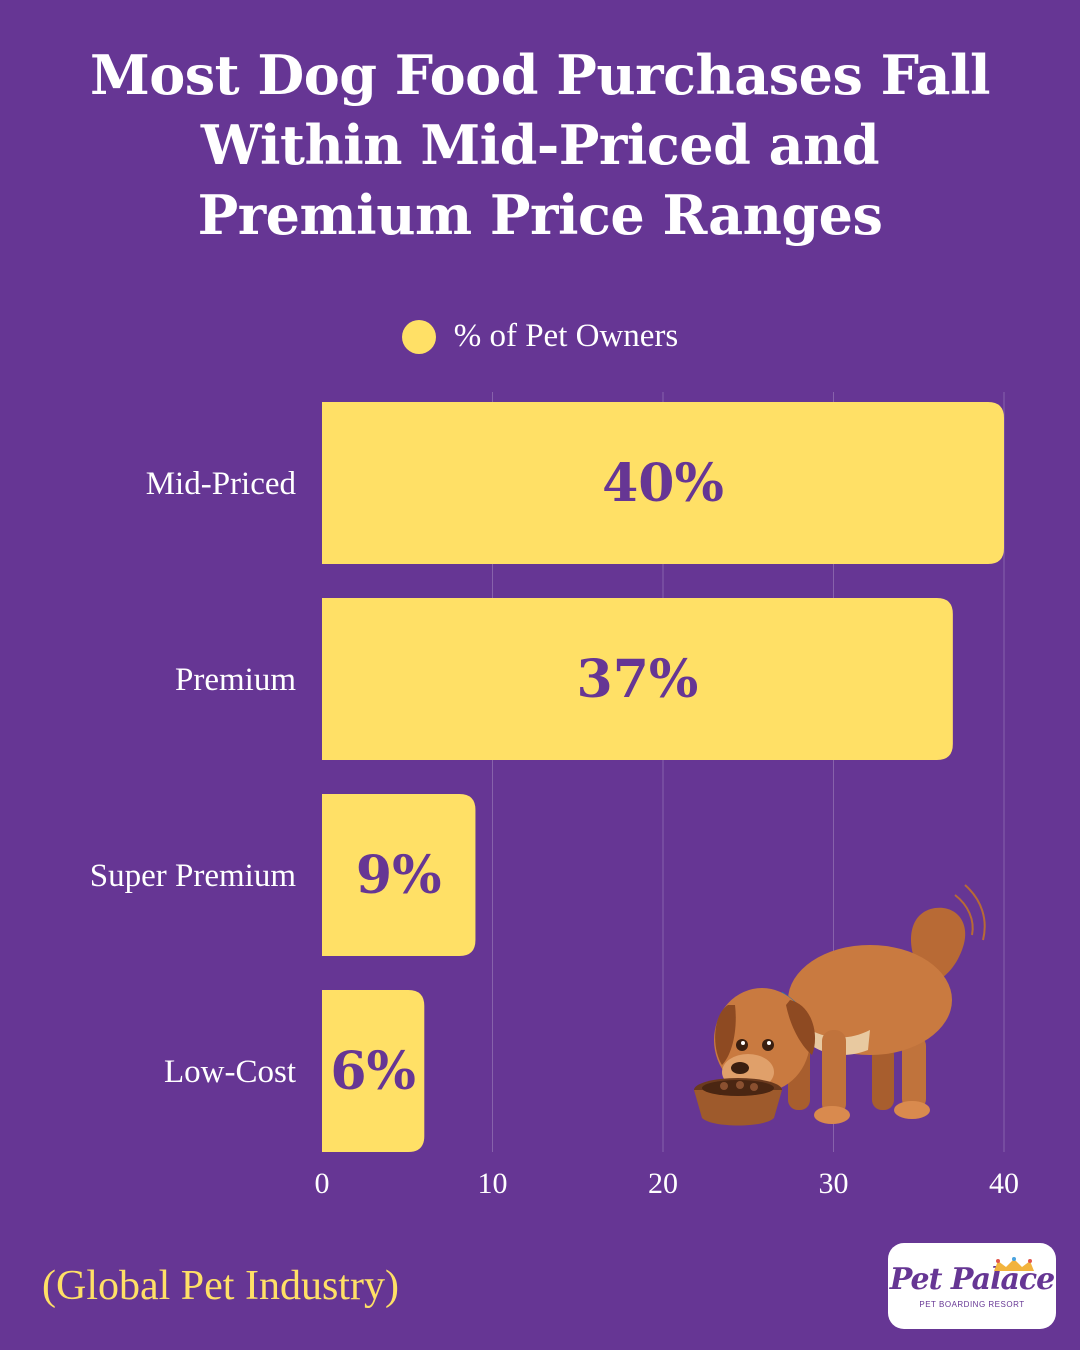 The image size is (1080, 1350). Describe the element at coordinates (663, 1183) in the screenshot. I see `x-tick-label: 20` at that location.